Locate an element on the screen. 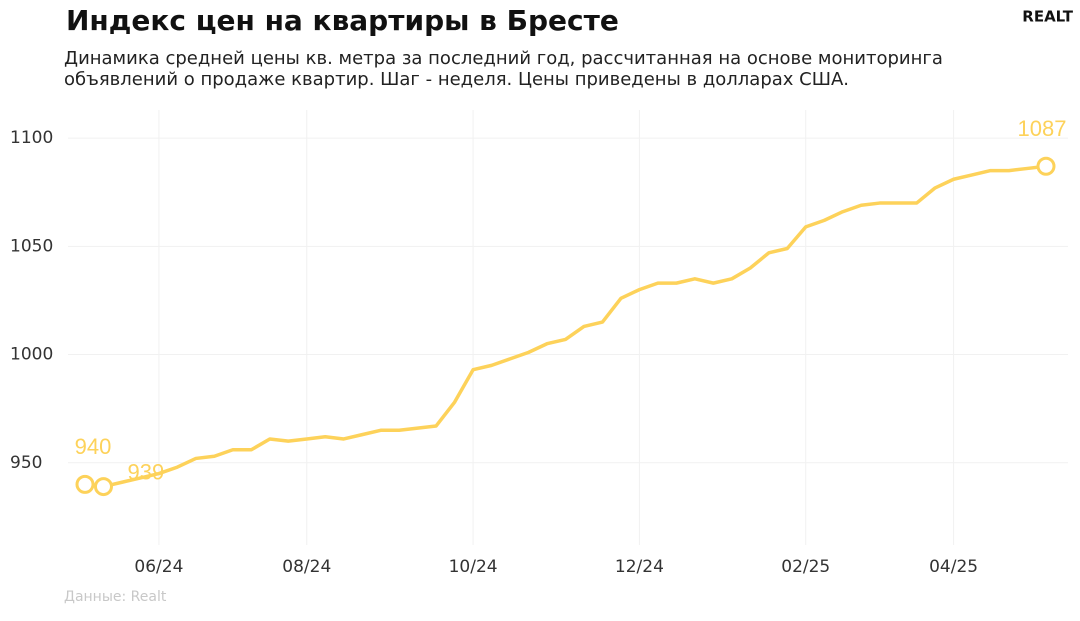 The image size is (1080, 621). x-tick-label: 08/24 is located at coordinates (306, 567).